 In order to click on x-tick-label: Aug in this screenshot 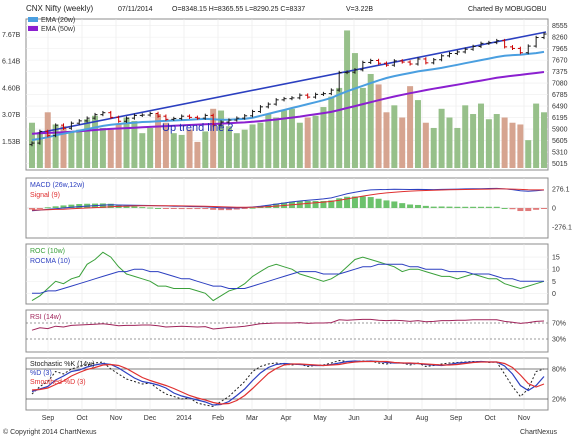, I will do `click(422, 418)`.